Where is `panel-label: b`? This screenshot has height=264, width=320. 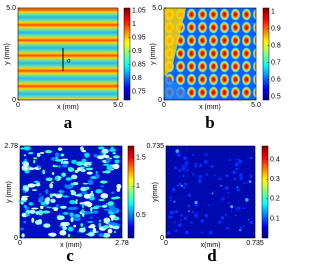
panel-label: b is located at coordinates (209, 122).